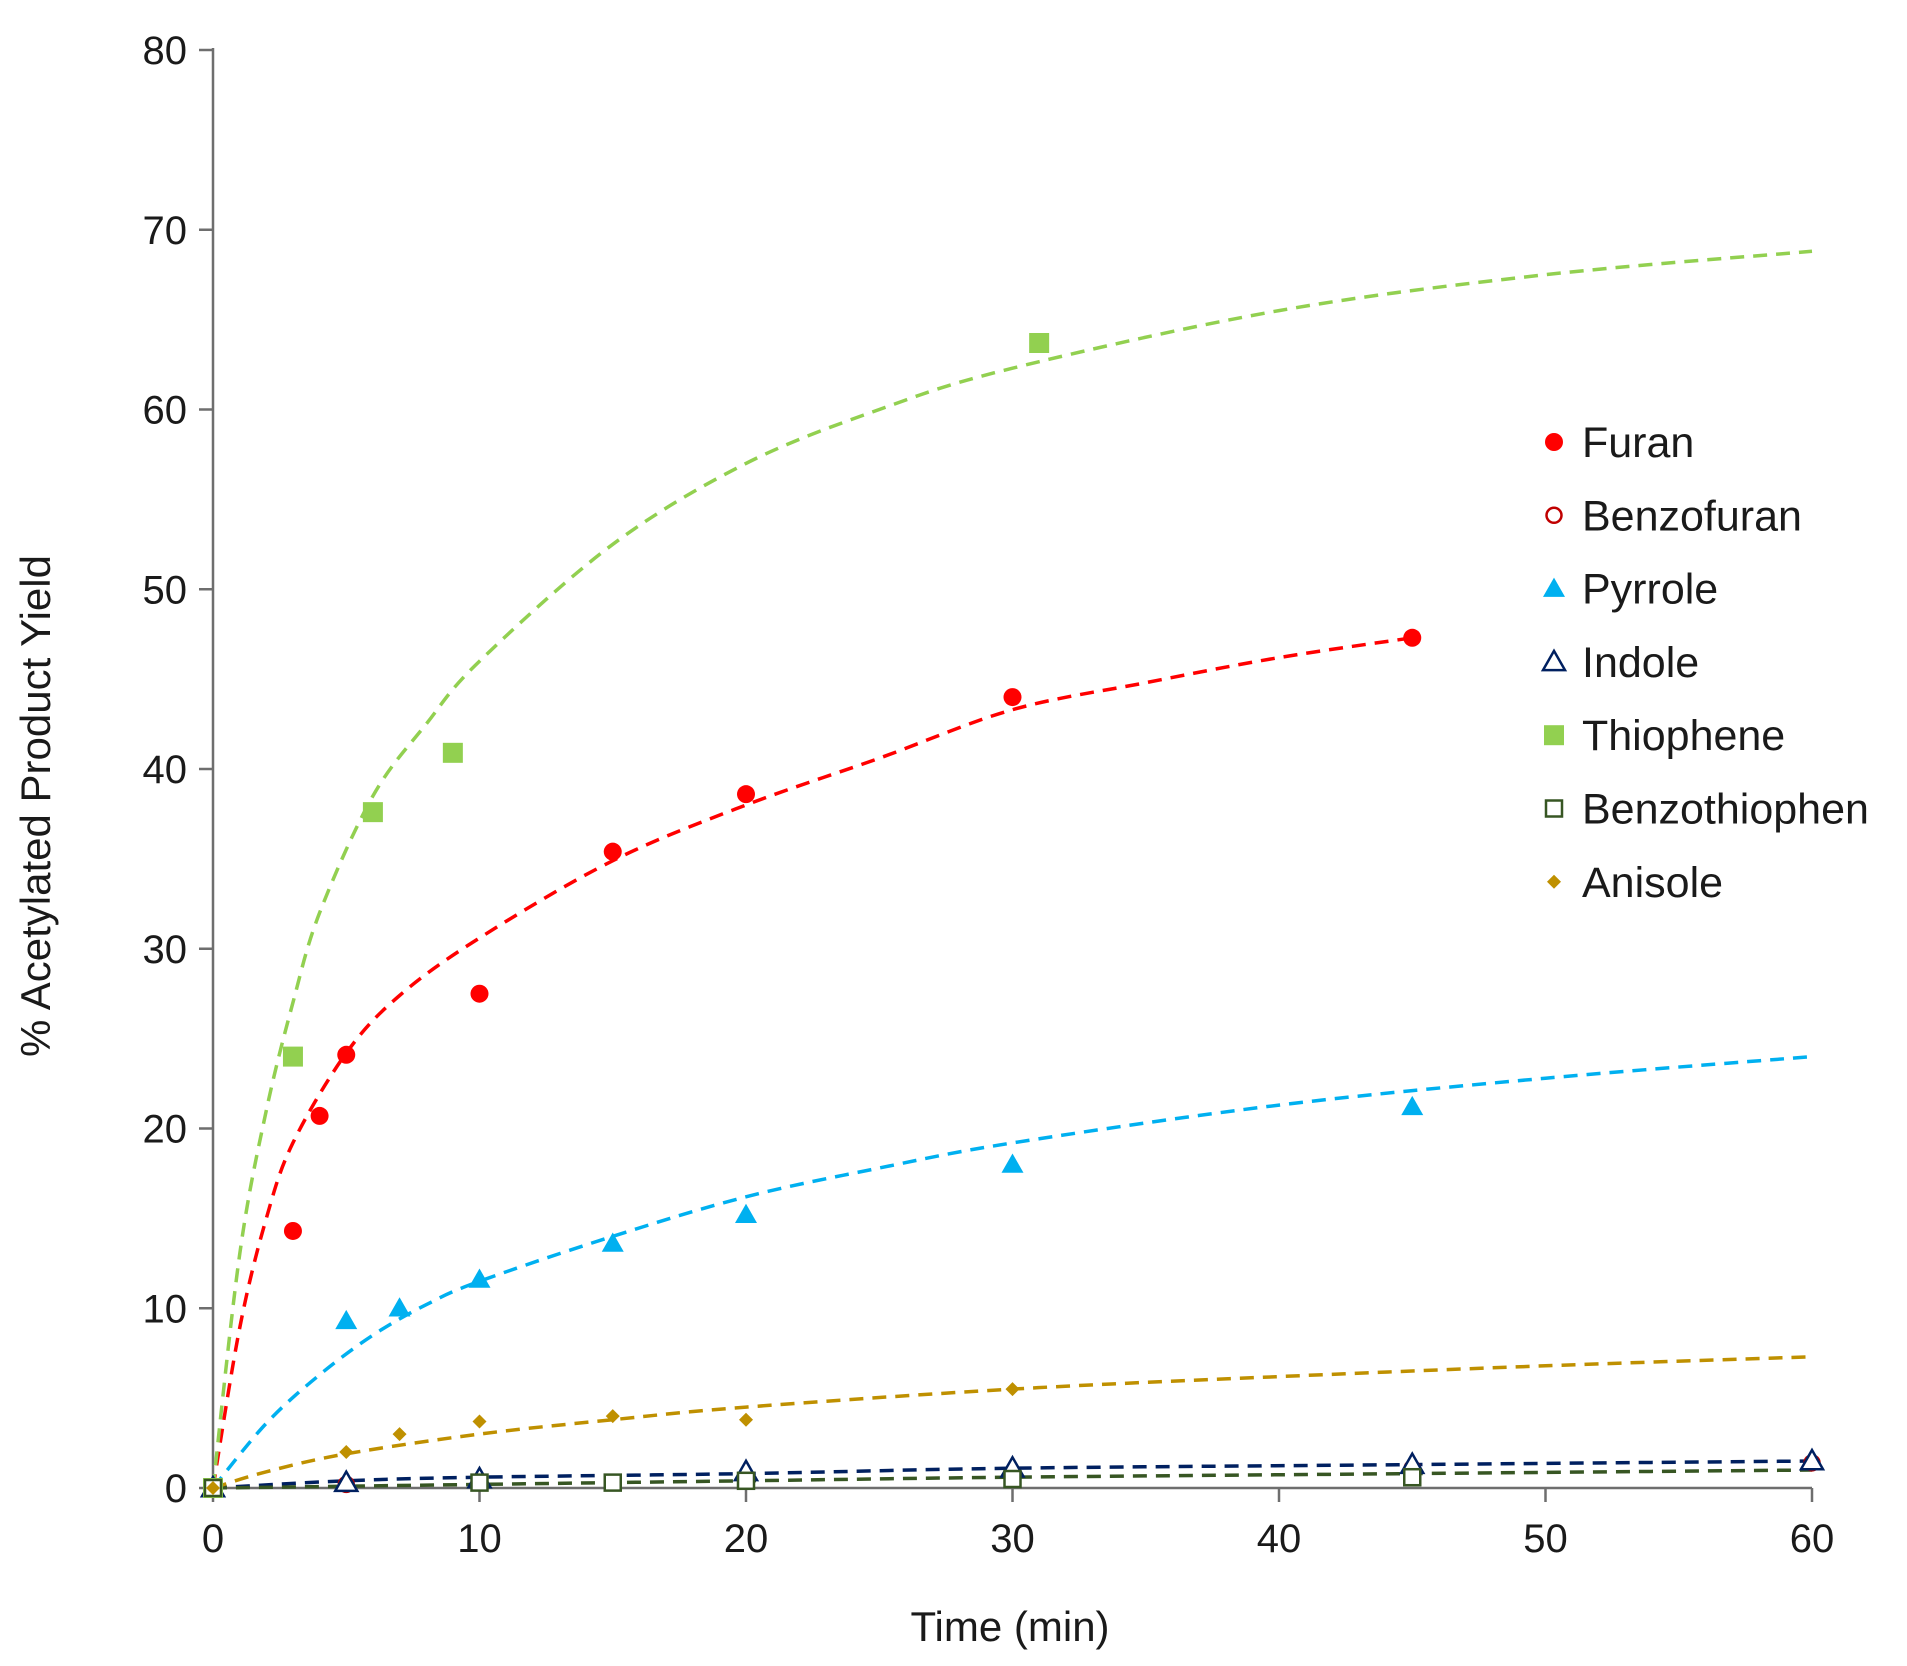 The image size is (1907, 1666). I want to click on legend-label-thiophene: Thiophene, so click(1683, 736).